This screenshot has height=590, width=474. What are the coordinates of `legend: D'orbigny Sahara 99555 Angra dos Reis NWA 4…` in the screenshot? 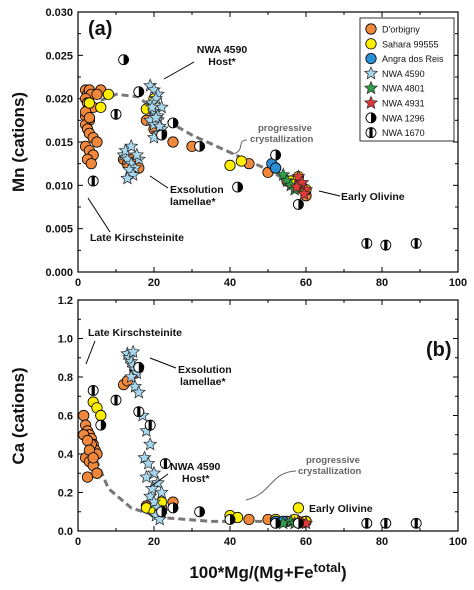 It's located at (407, 79).